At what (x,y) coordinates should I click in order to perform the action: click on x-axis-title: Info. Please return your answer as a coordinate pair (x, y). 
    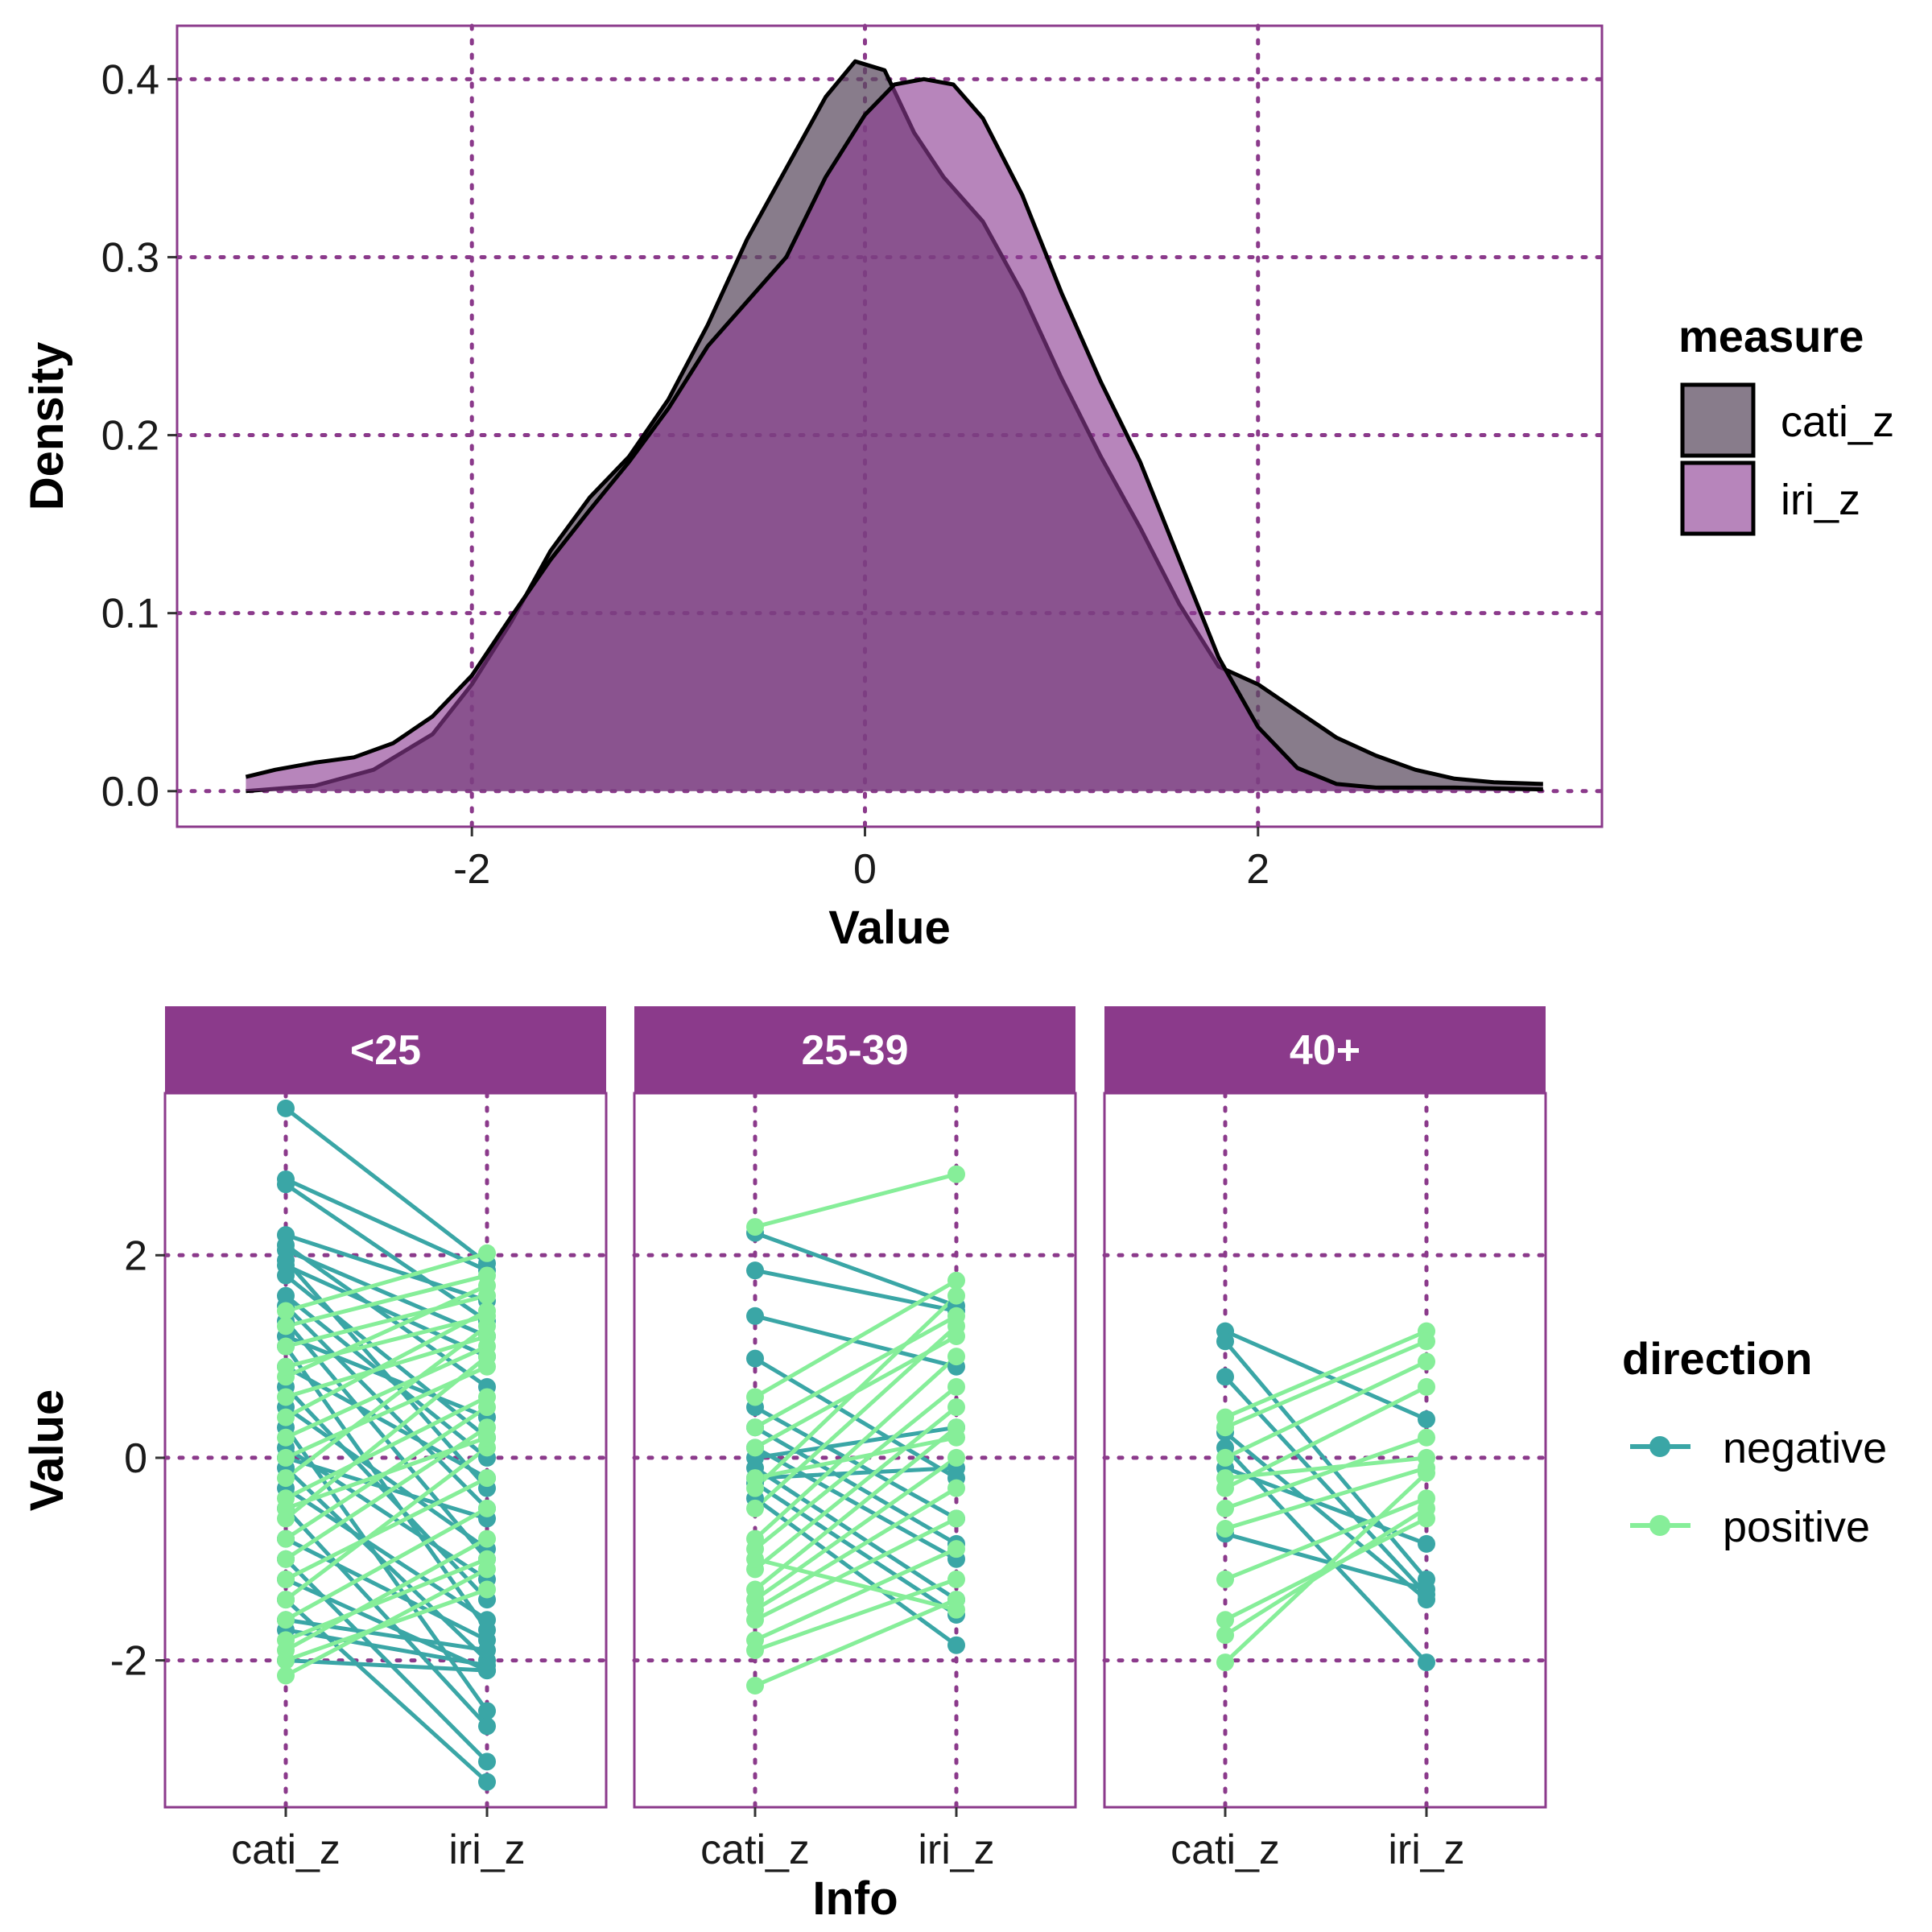
    Looking at the image, I should click on (855, 1898).